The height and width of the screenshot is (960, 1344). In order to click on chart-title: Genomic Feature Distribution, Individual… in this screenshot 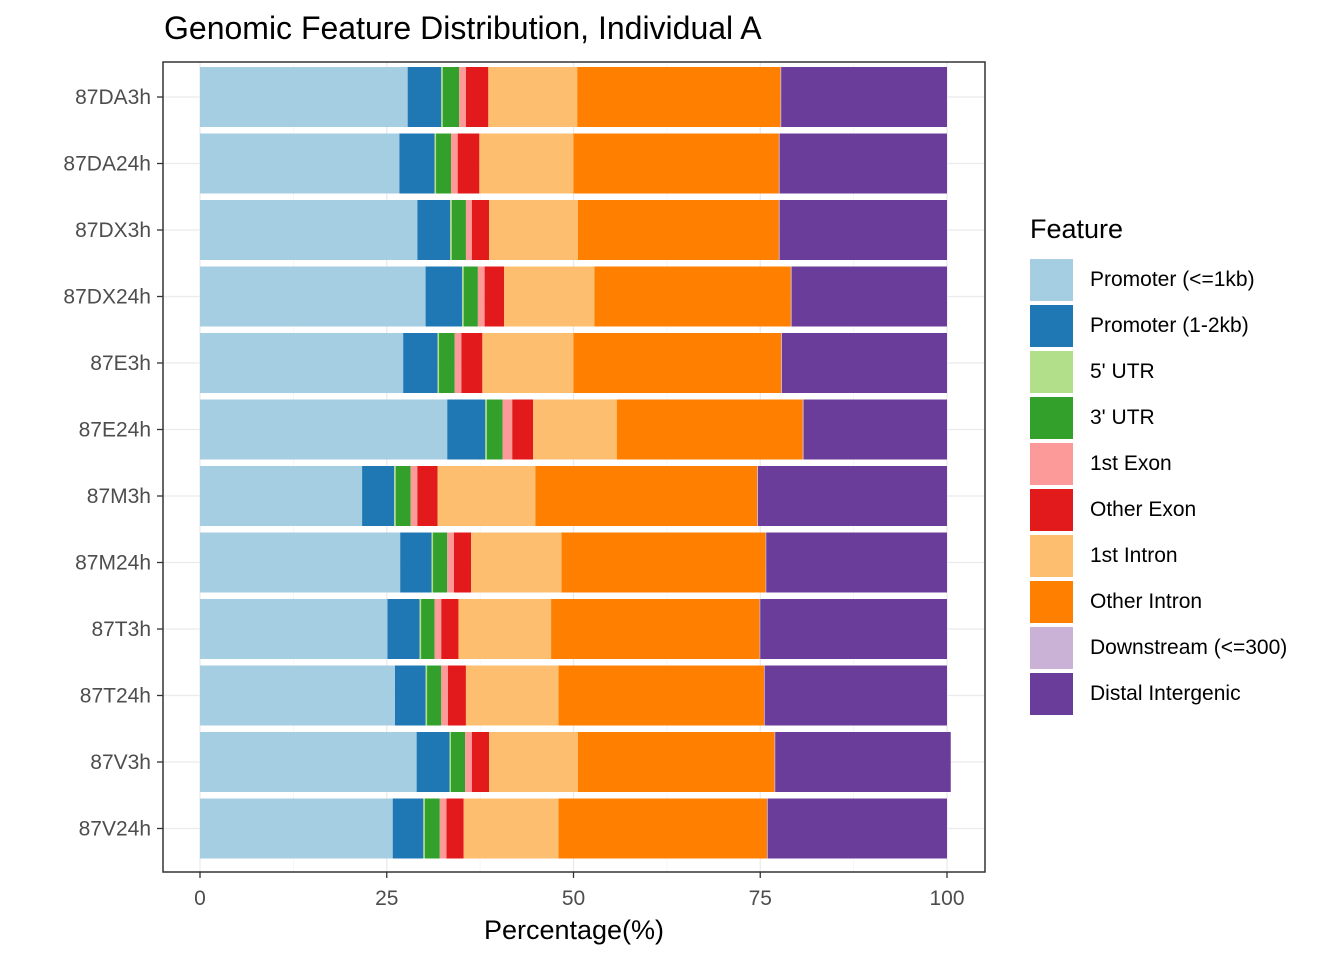, I will do `click(463, 28)`.